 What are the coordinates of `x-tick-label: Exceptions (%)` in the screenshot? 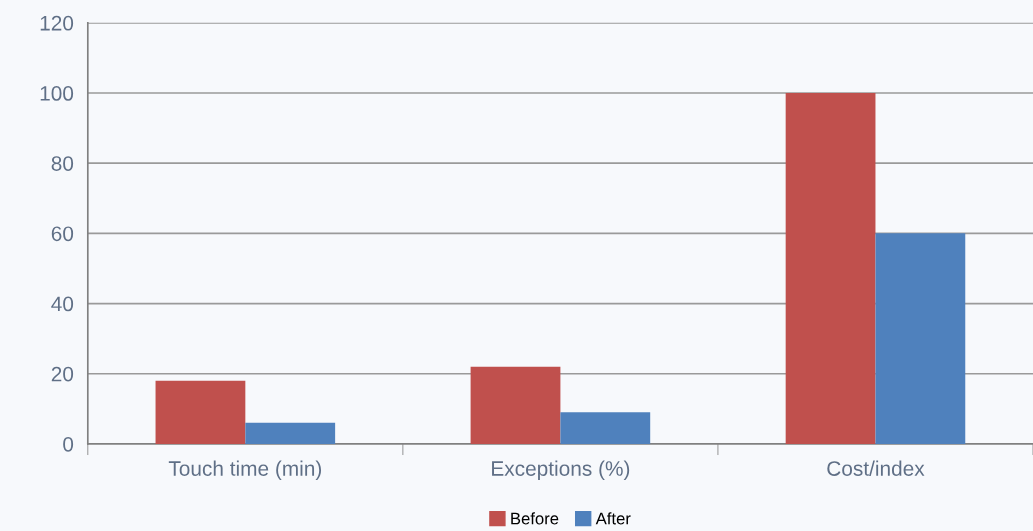 It's located at (561, 470).